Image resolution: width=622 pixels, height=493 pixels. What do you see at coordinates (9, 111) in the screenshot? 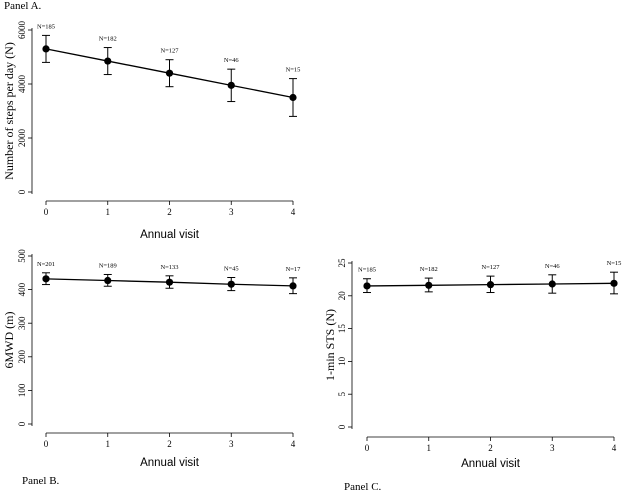
I see `panel-a-y-axis-title: Number of steps per day (N)` at bounding box center [9, 111].